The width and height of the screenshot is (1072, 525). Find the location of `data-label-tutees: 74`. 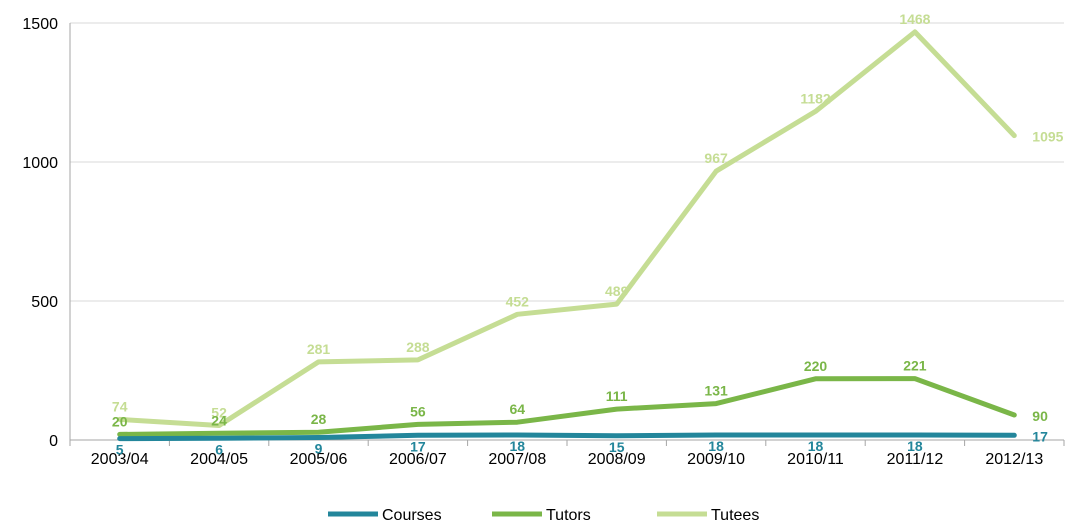

data-label-tutees: 74 is located at coordinates (120, 406).